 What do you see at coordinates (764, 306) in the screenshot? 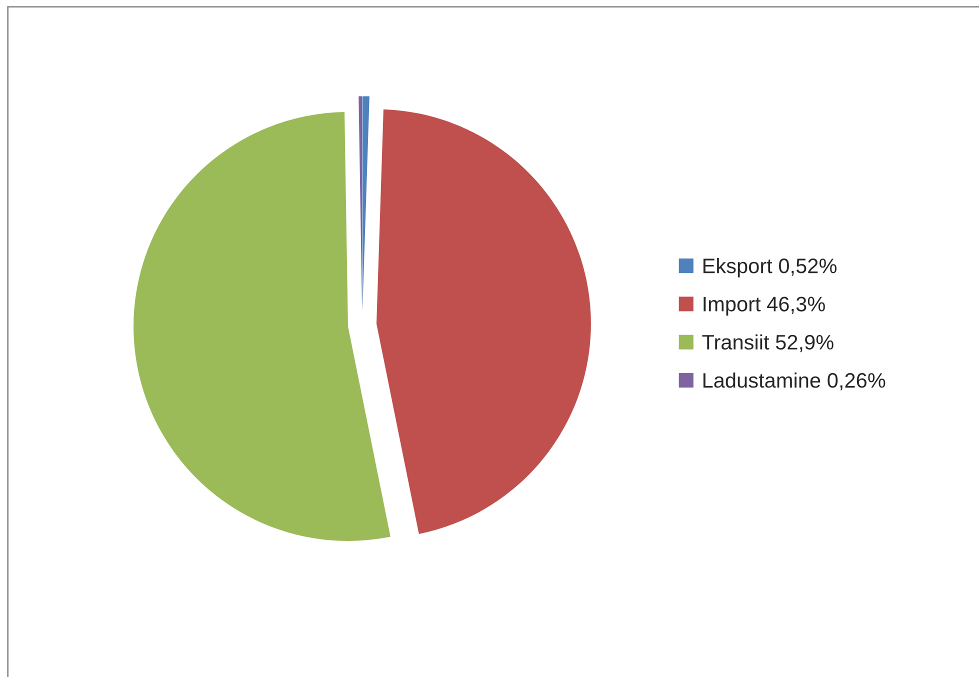
I see `legend-label: Import 46,3%` at bounding box center [764, 306].